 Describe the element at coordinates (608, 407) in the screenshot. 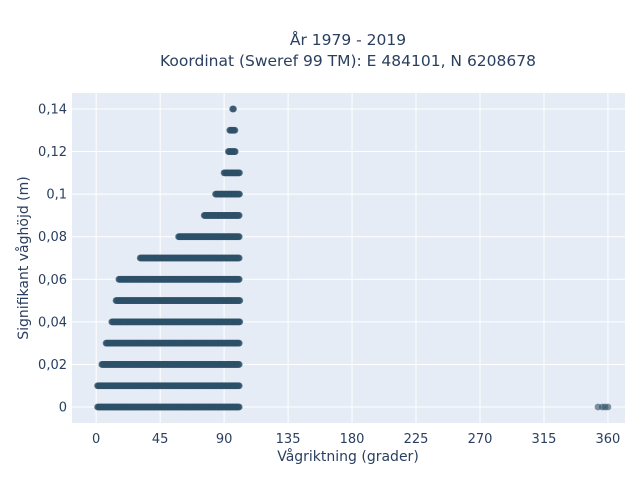

I see `data-point-outlier` at that location.